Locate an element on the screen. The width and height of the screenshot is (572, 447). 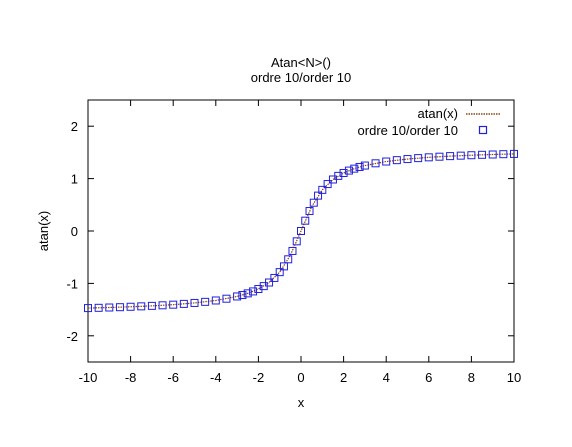
x-tick-label: -2 is located at coordinates (259, 377).